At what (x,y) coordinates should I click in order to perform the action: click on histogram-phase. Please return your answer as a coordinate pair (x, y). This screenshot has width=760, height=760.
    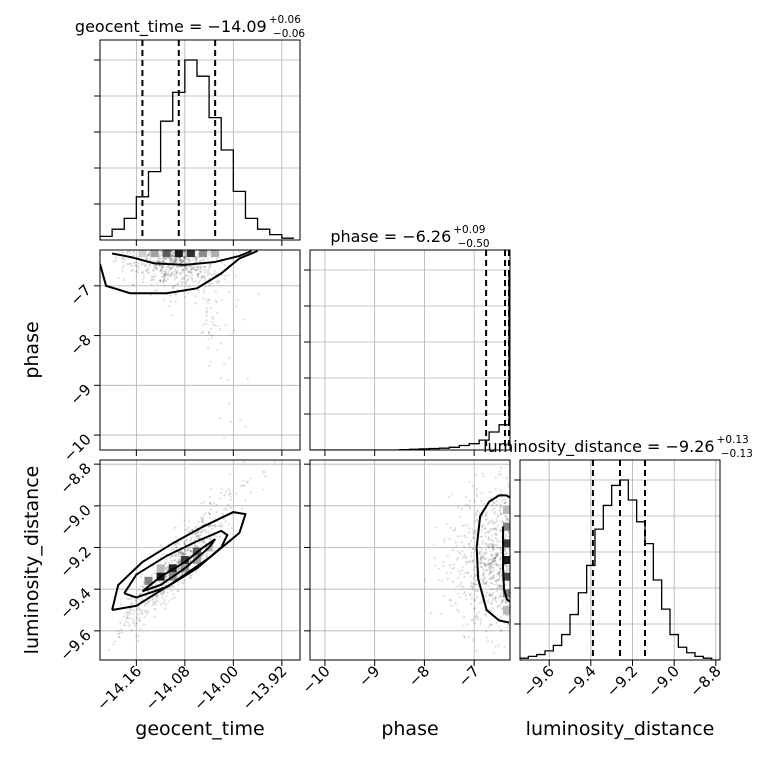
    Looking at the image, I should click on (410, 360).